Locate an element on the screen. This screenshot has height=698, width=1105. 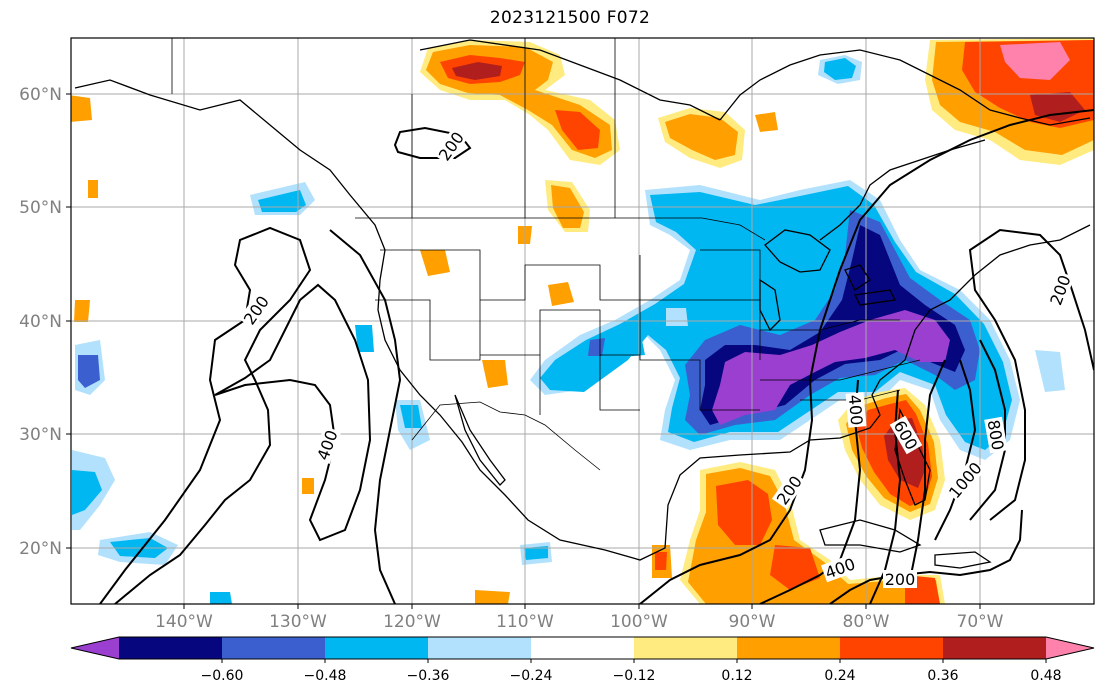
lat-label: 40°N is located at coordinates (40, 322).